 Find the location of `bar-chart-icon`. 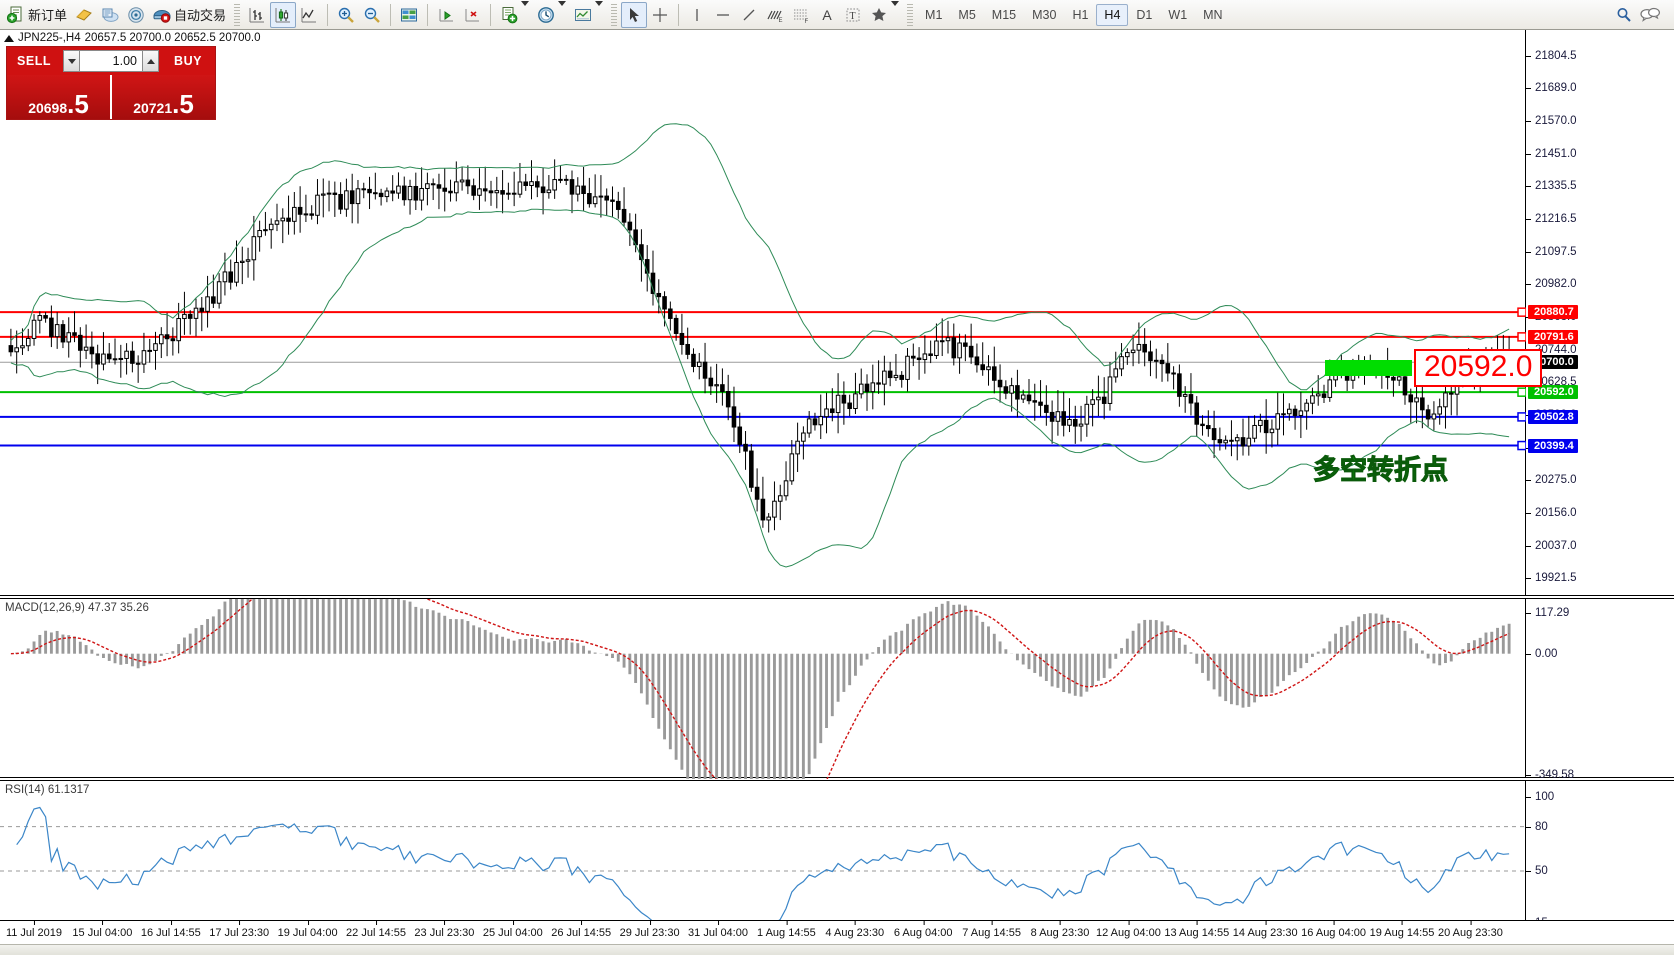

bar-chart-icon is located at coordinates (257, 15).